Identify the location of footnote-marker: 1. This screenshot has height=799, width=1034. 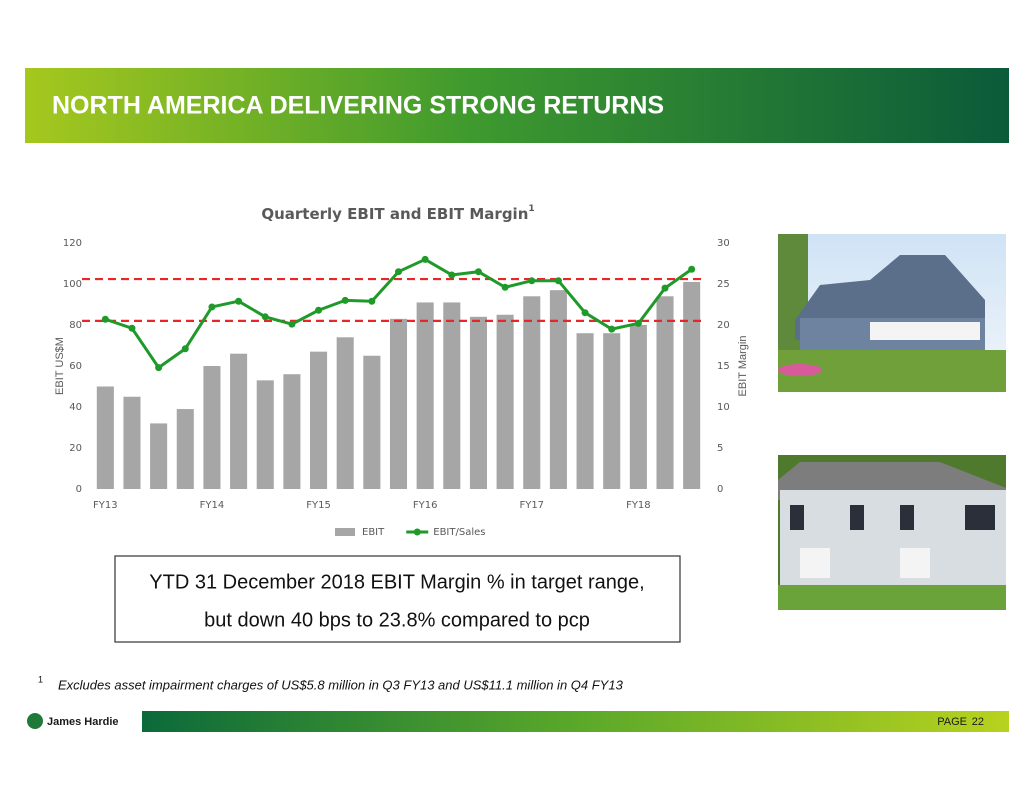
(40, 679).